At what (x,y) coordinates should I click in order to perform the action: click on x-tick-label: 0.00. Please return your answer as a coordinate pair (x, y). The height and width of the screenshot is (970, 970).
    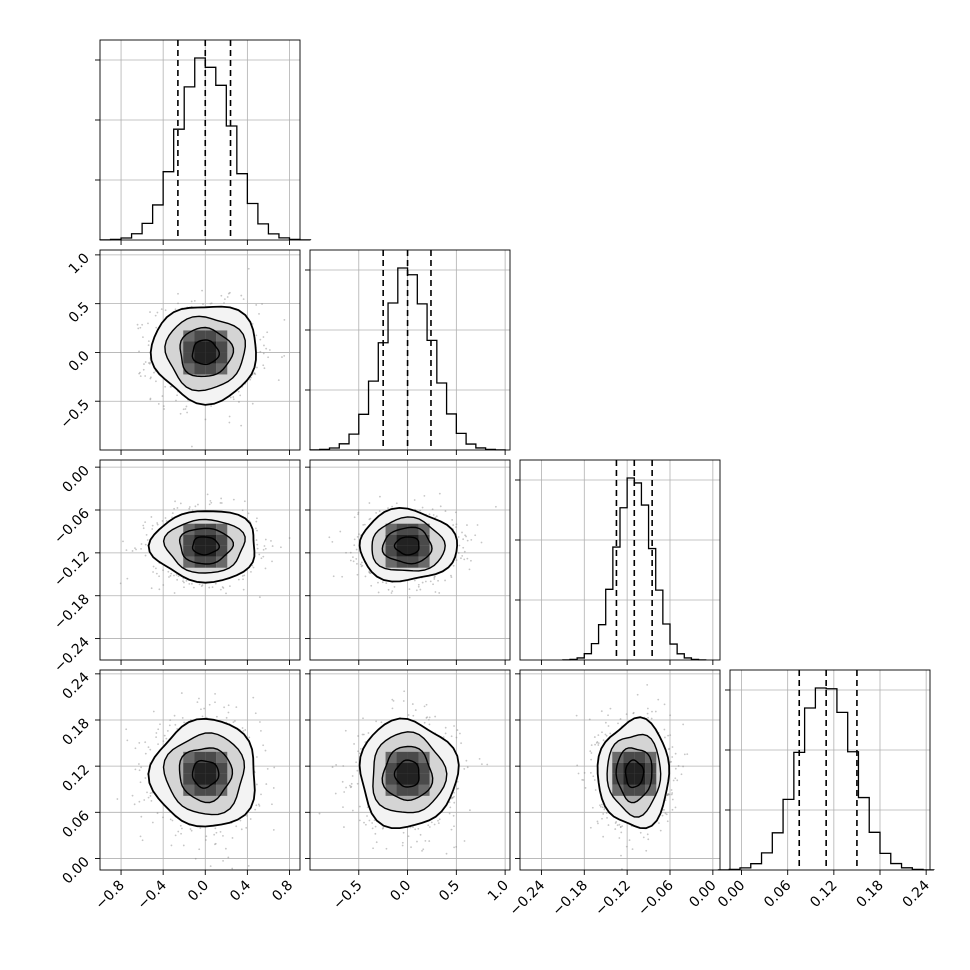
    Looking at the image, I should click on (702, 894).